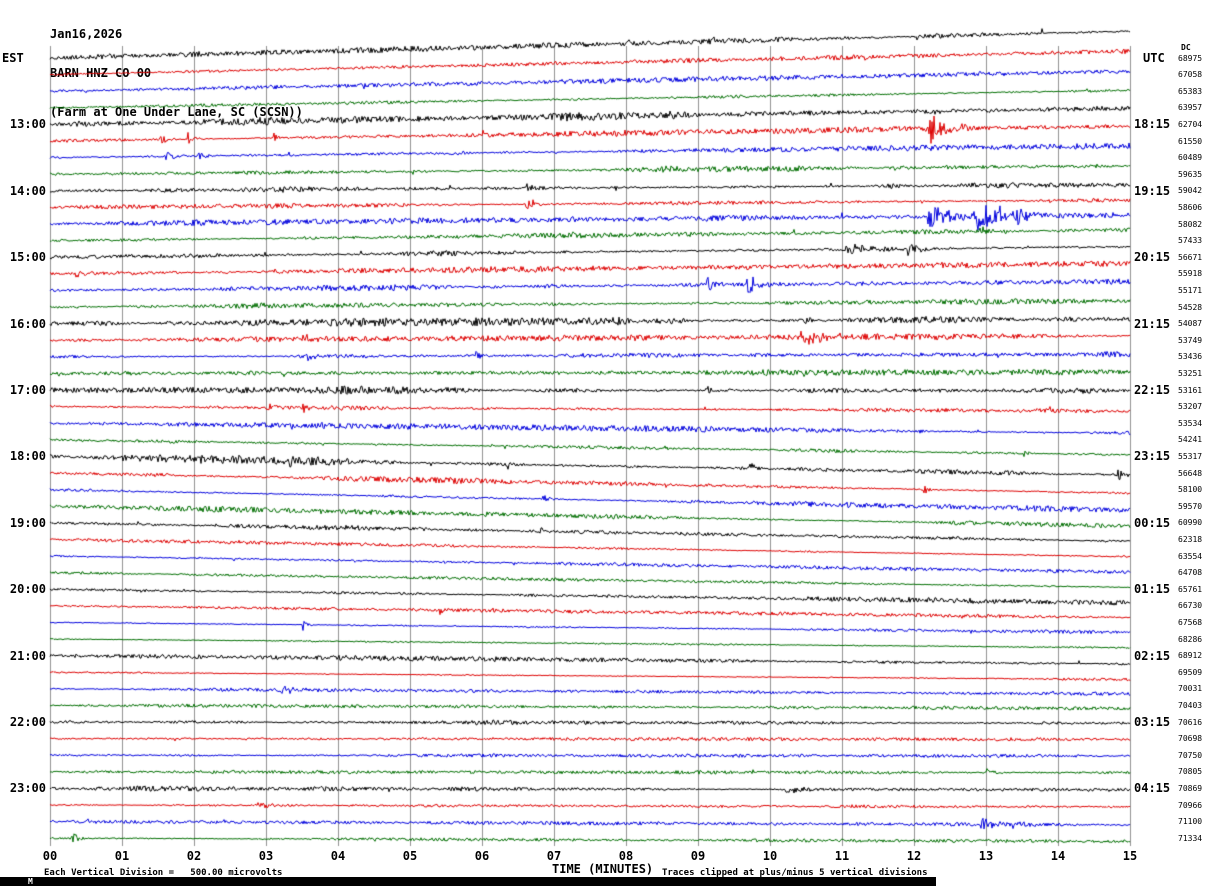 The width and height of the screenshot is (1210, 886). What do you see at coordinates (1190, 739) in the screenshot?
I see `dc-offset-value: 70698` at bounding box center [1190, 739].